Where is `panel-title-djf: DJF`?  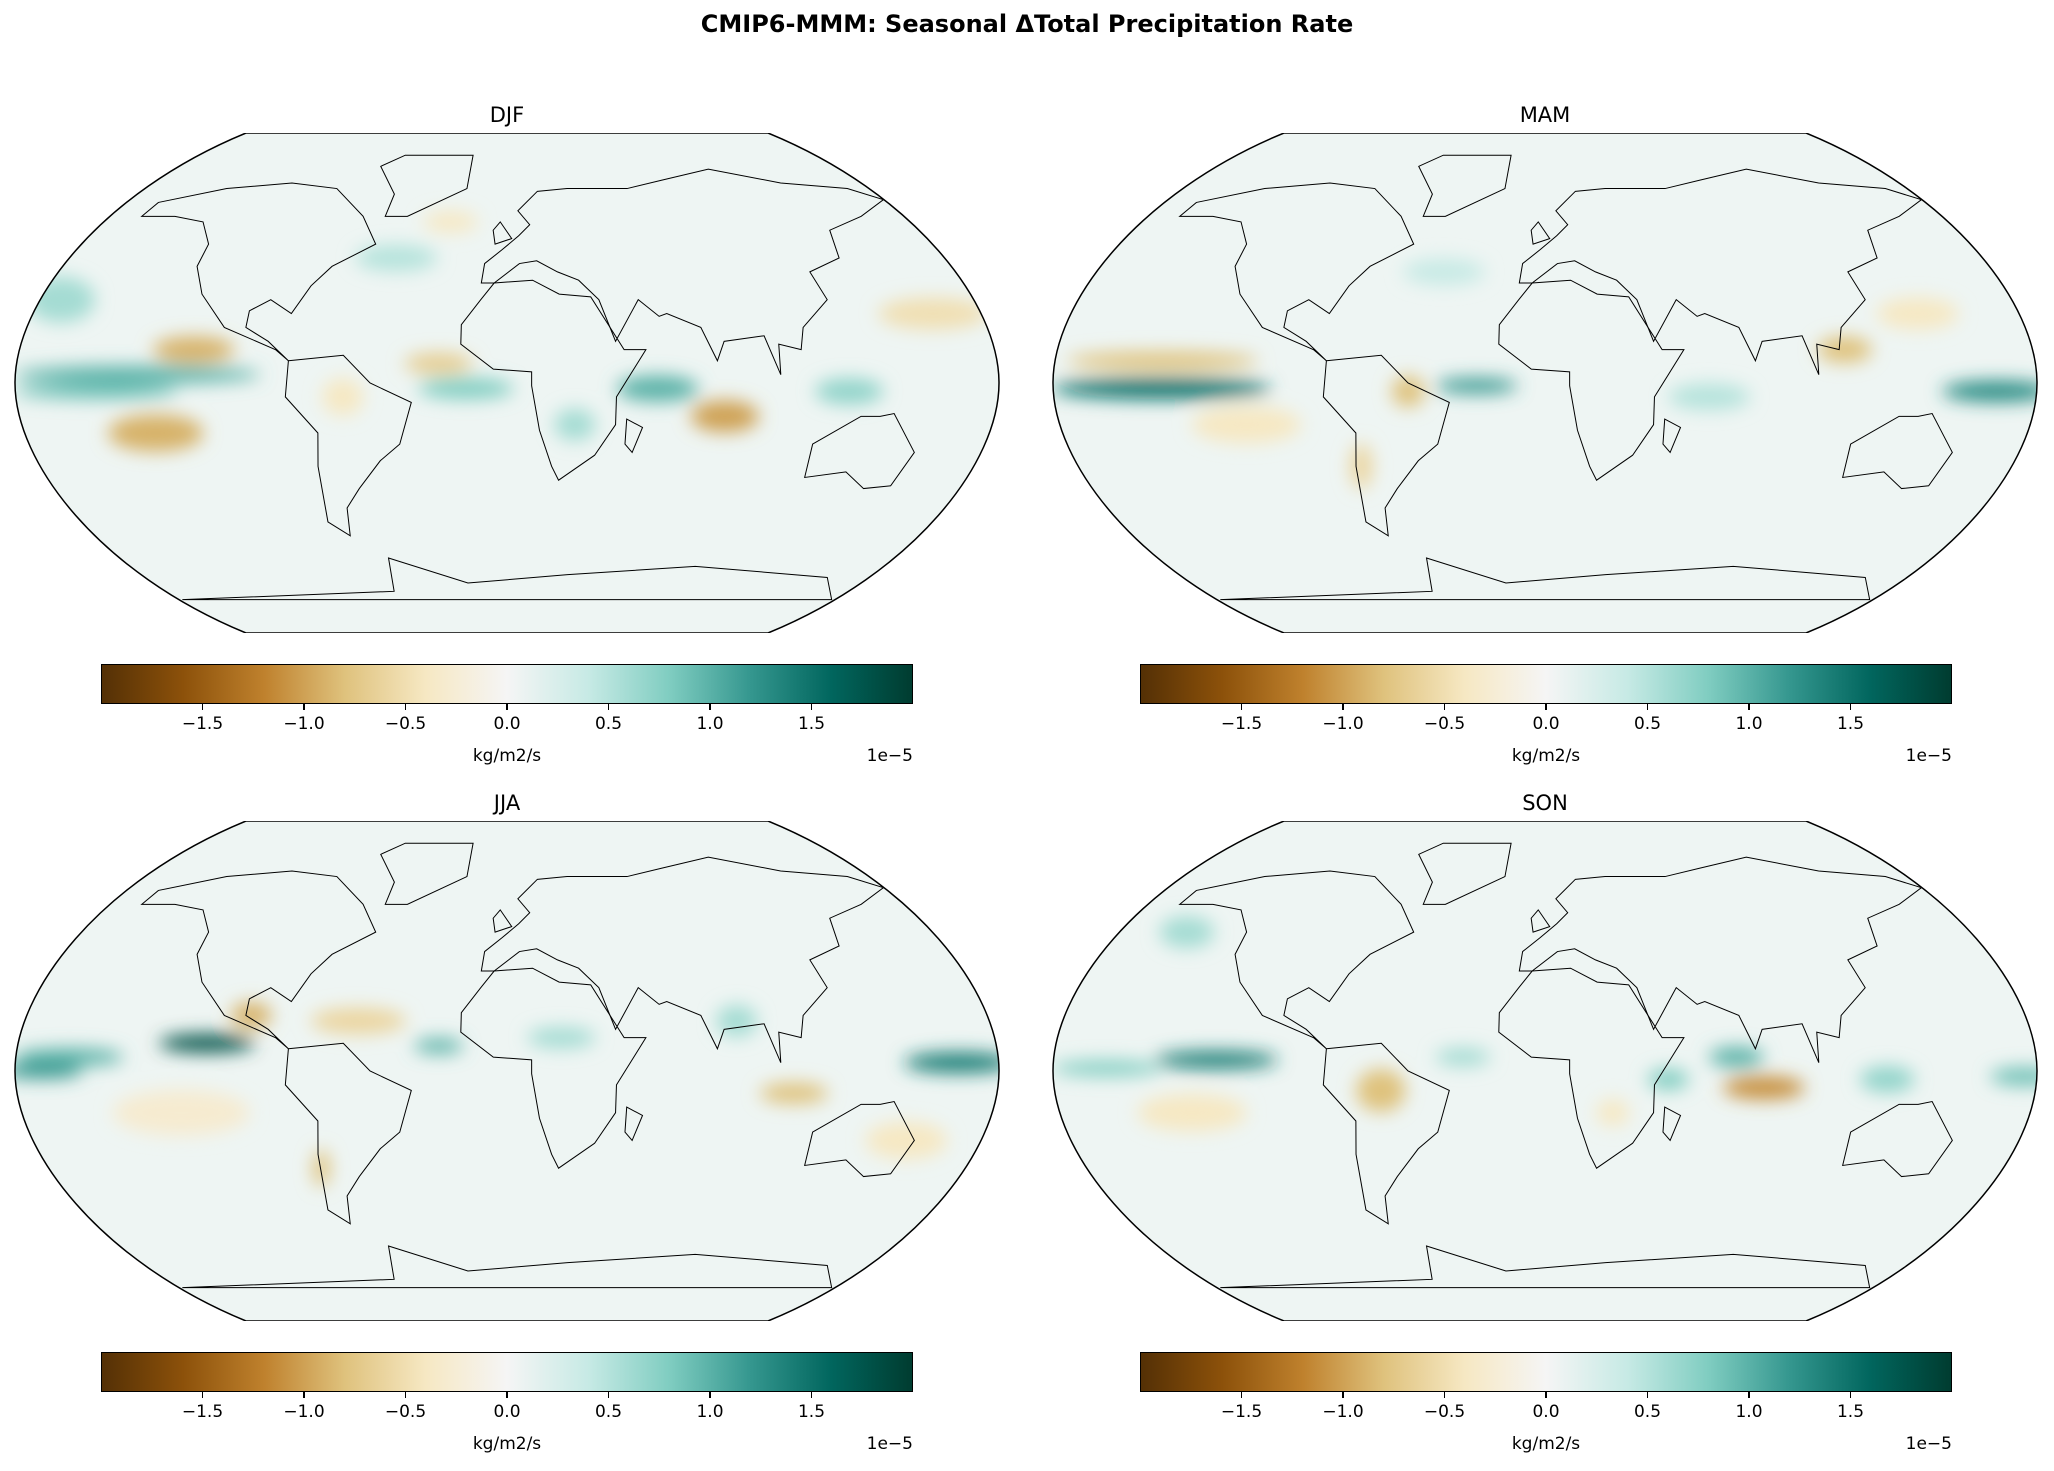
panel-title-djf: DJF is located at coordinates (507, 115).